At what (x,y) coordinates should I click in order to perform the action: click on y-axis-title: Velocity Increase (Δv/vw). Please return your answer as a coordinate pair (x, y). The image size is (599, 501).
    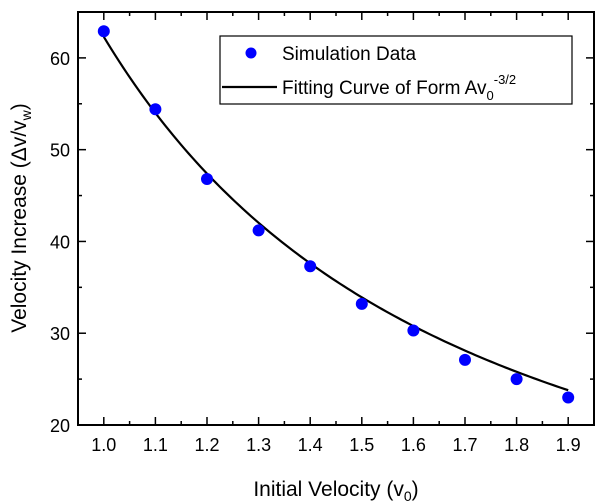
    Looking at the image, I should click on (21, 218).